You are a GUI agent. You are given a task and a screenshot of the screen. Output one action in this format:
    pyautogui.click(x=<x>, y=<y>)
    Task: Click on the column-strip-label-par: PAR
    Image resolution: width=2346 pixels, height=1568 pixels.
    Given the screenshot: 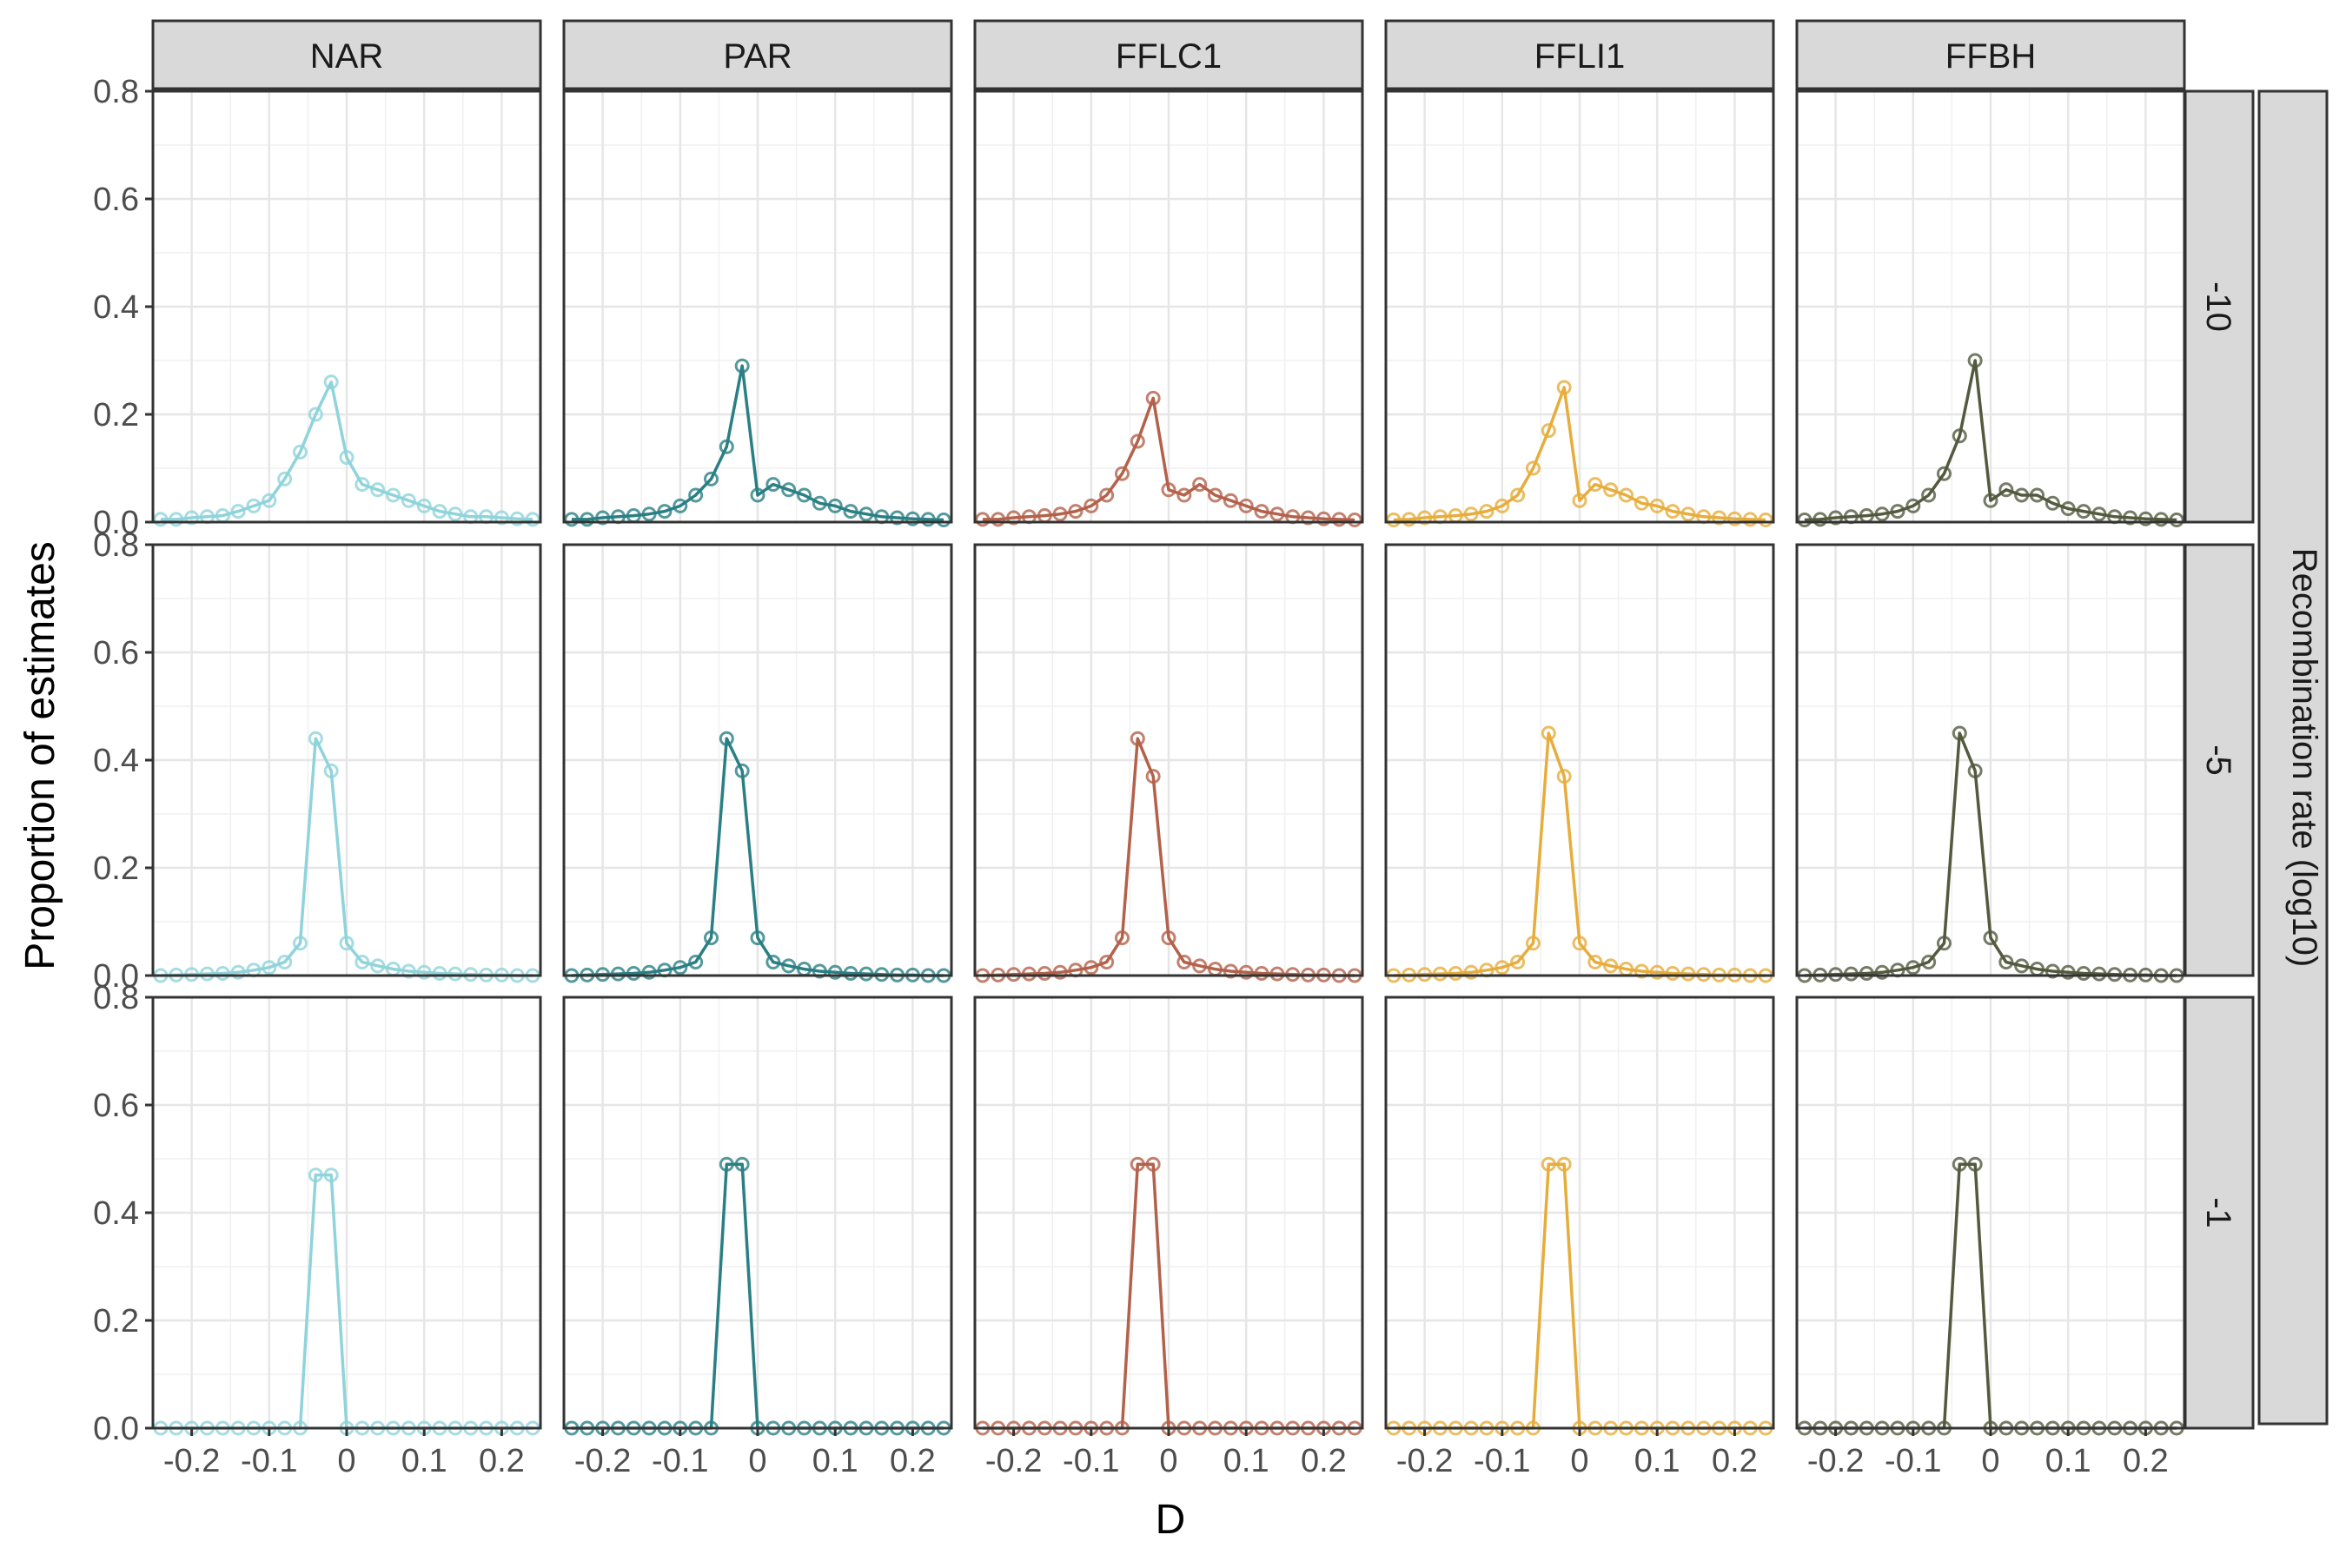 What is the action you would take?
    pyautogui.click(x=757, y=57)
    